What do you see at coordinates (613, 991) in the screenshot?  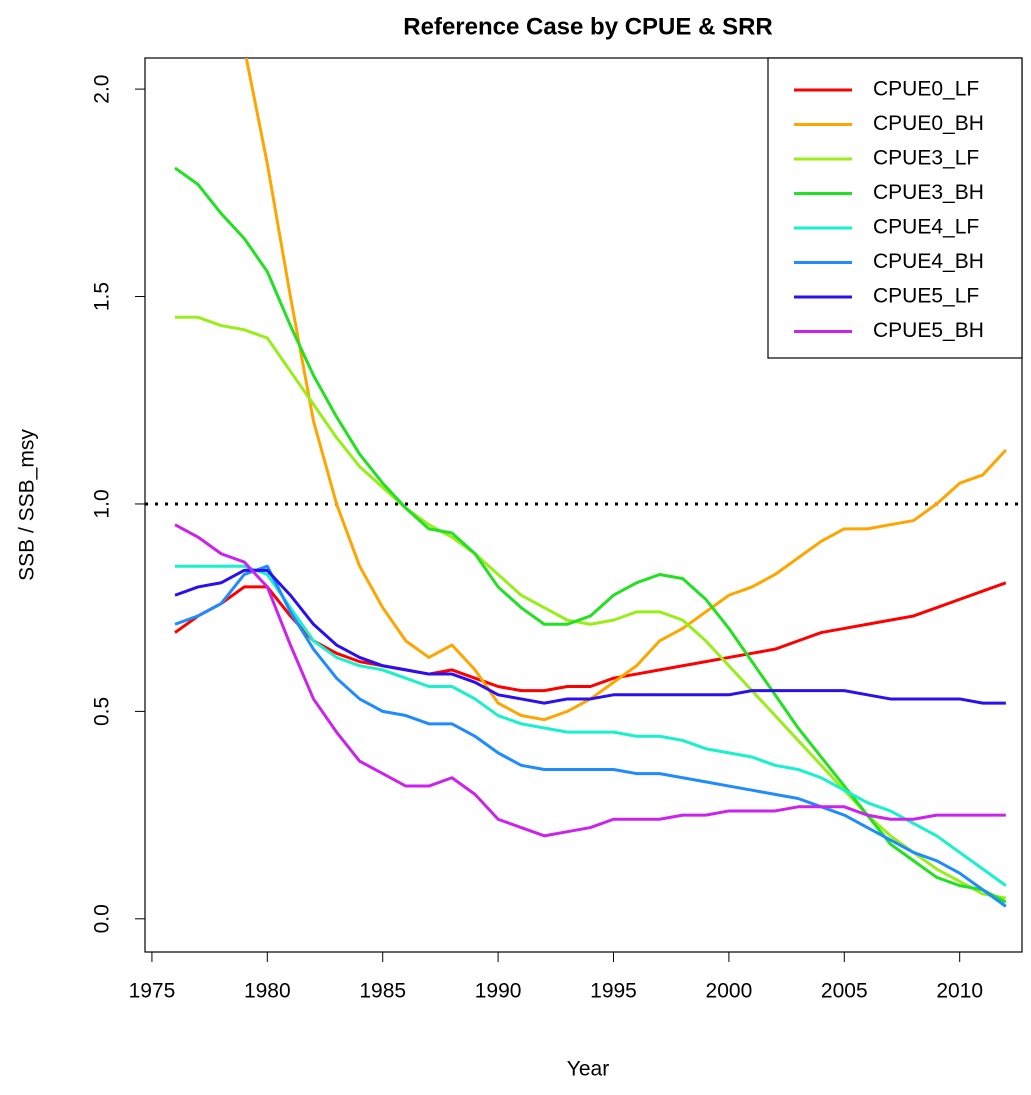 I see `x-tick-label: 1995` at bounding box center [613, 991].